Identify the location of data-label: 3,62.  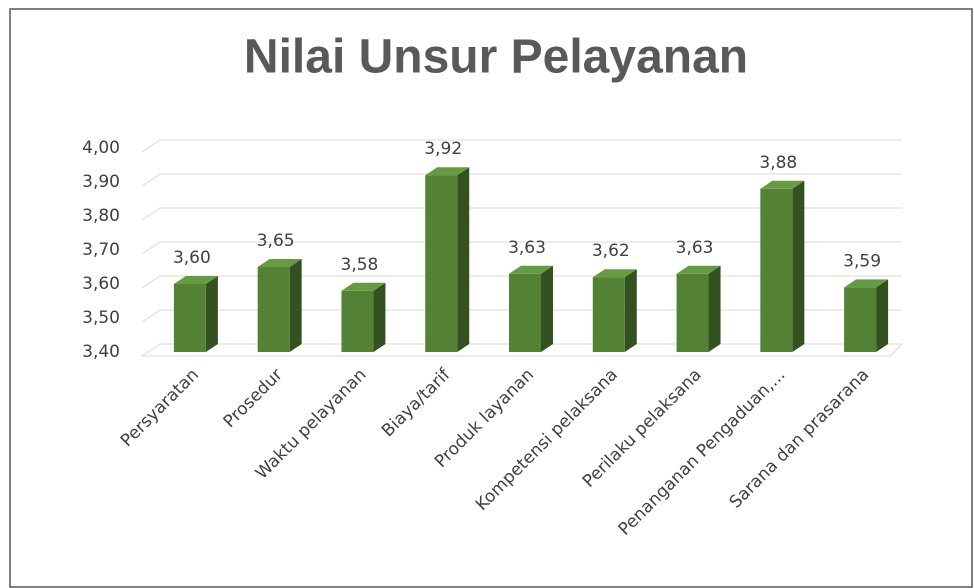
(611, 251).